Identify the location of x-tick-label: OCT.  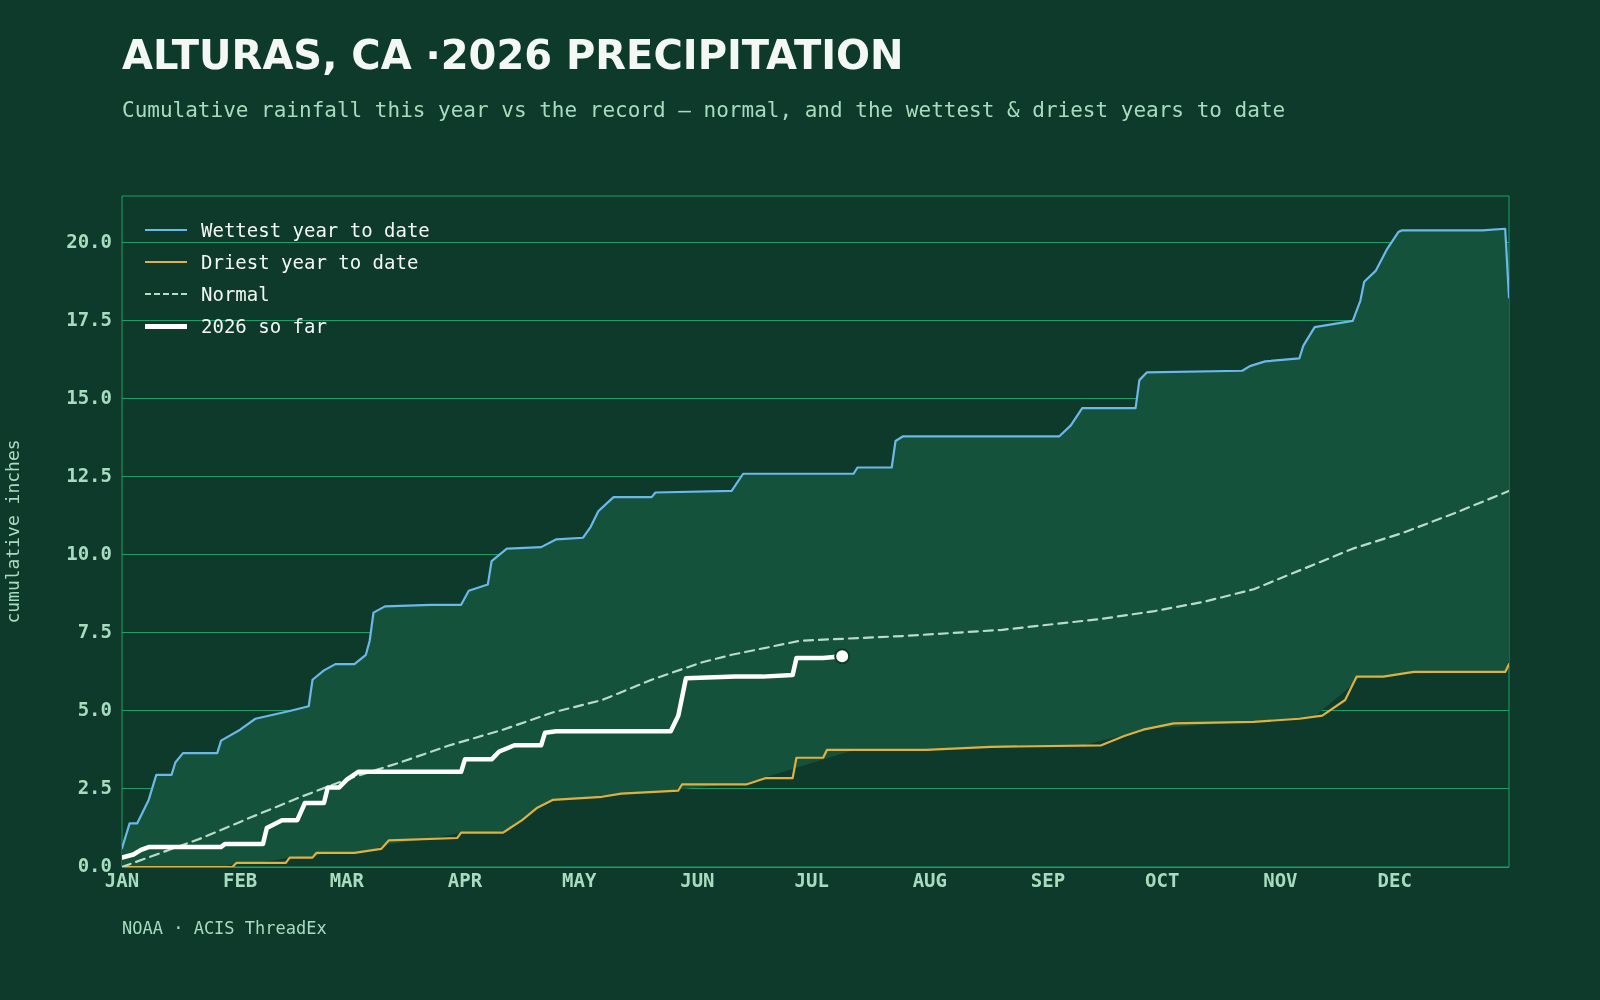
(1162, 880).